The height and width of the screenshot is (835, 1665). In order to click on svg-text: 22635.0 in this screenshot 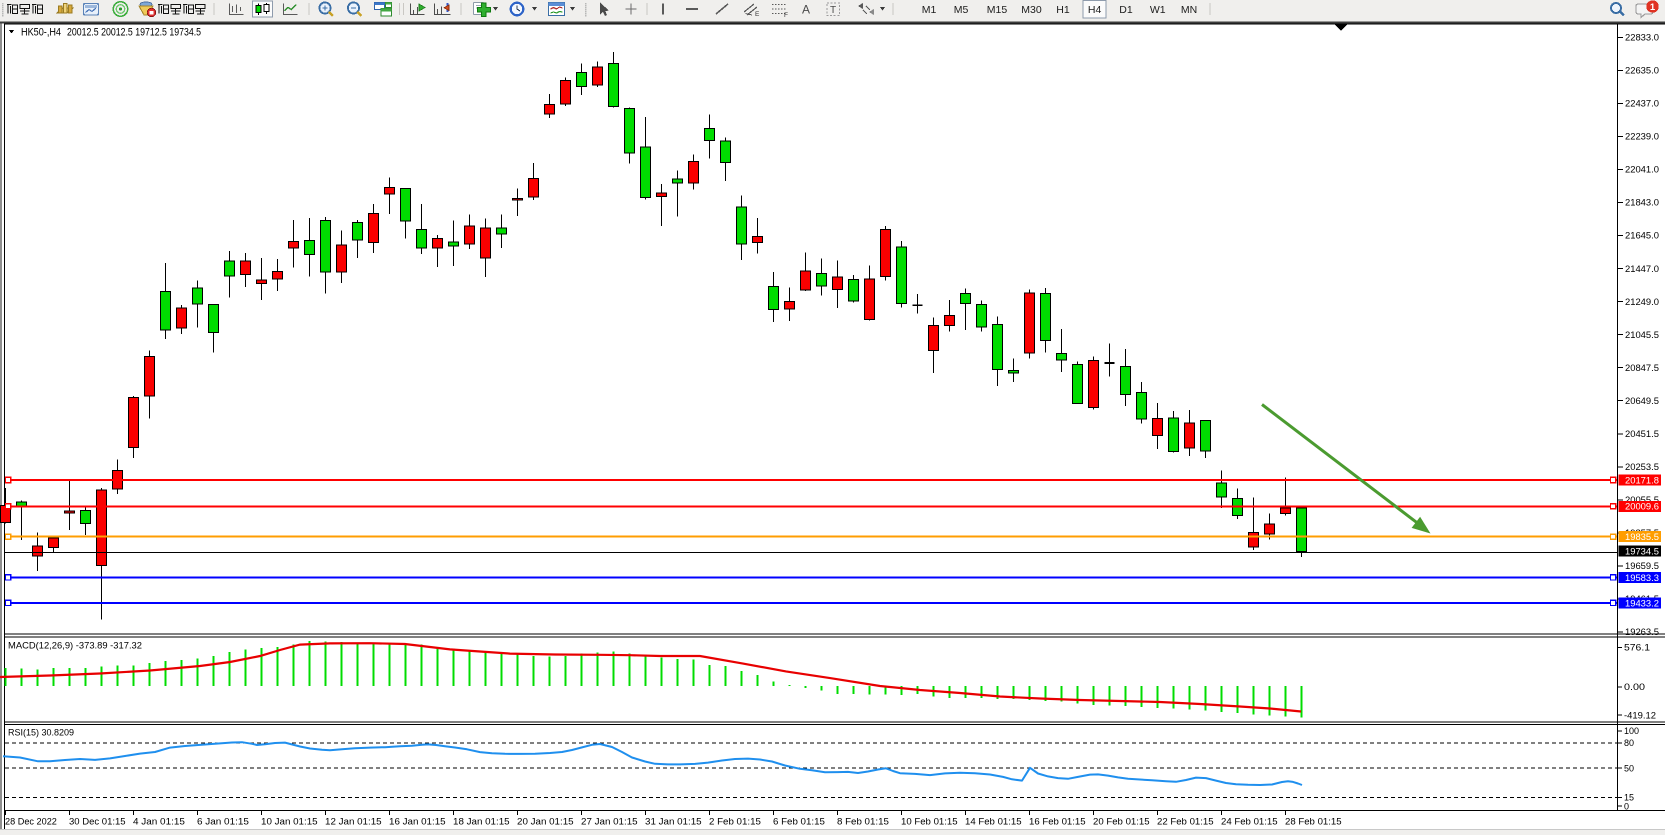, I will do `click(1642, 71)`.